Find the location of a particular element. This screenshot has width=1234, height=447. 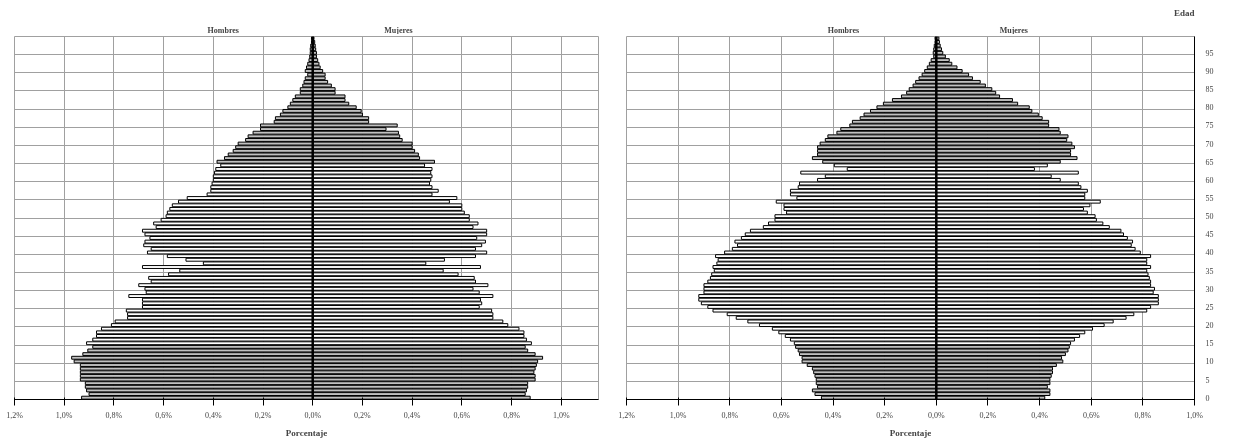

y-tick-label: 90 is located at coordinates (1209, 71).